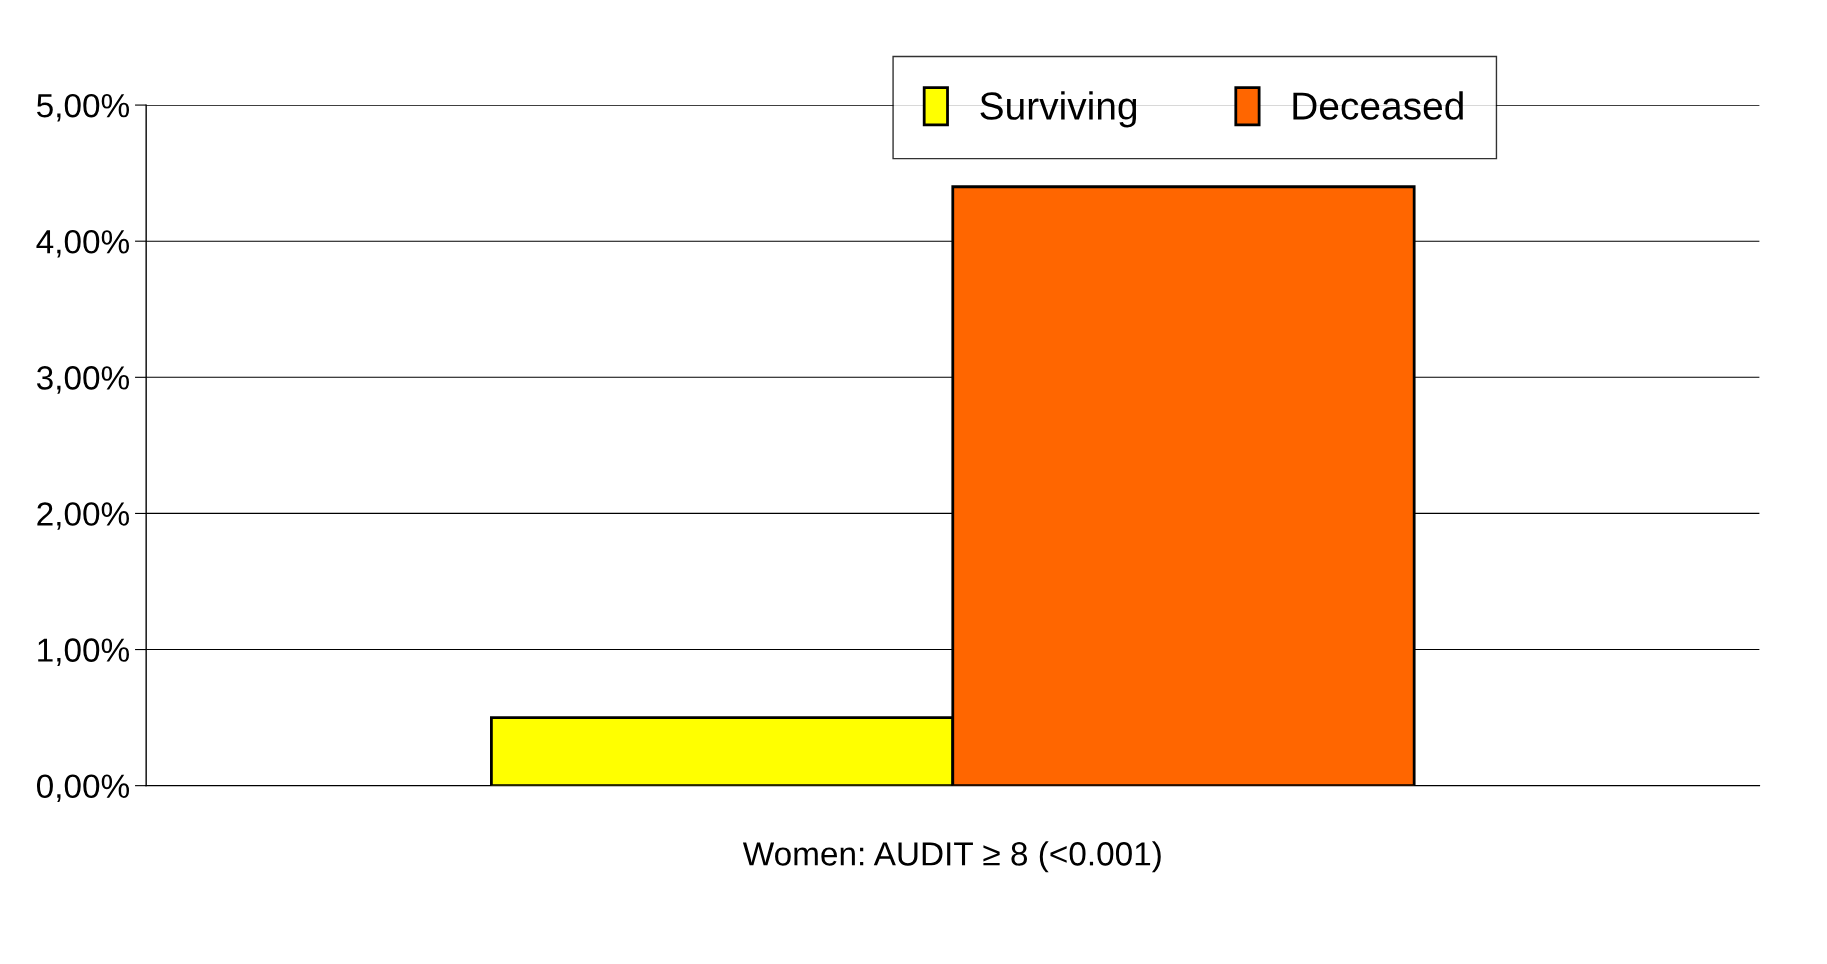 This screenshot has height=964, width=1827. Describe the element at coordinates (951, 857) in the screenshot. I see `x-tick-label: Women: AUDIT ≥ 8 (<0.001)` at that location.